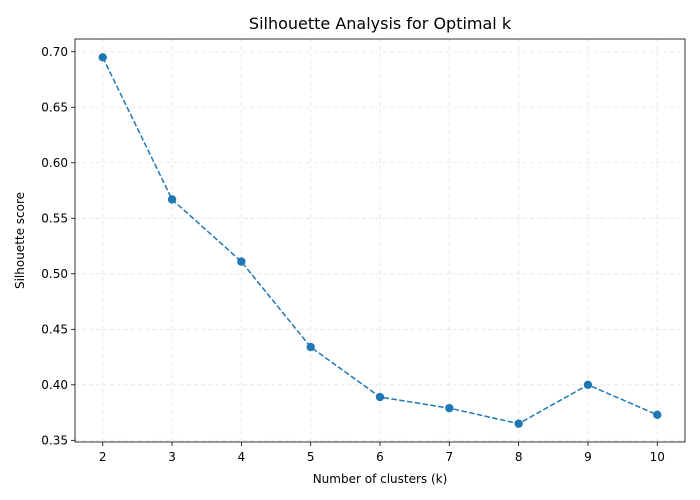 This screenshot has height=500, width=700. What do you see at coordinates (54, 274) in the screenshot?
I see `y-tick-label: 0.50` at bounding box center [54, 274].